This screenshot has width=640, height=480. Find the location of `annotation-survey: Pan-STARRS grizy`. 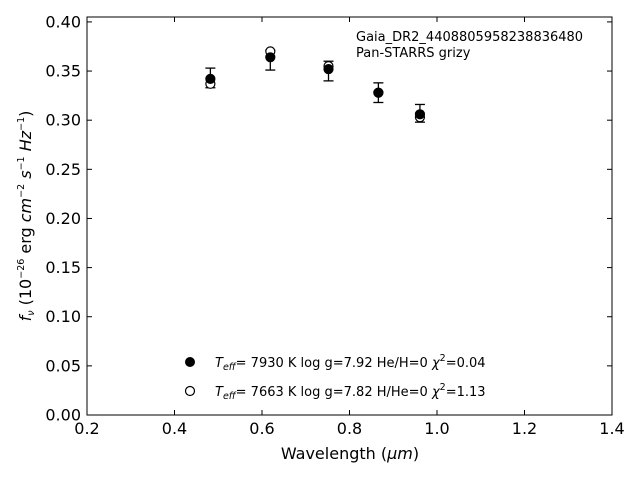

annotation-survey: Pan-STARRS grizy is located at coordinates (413, 53).